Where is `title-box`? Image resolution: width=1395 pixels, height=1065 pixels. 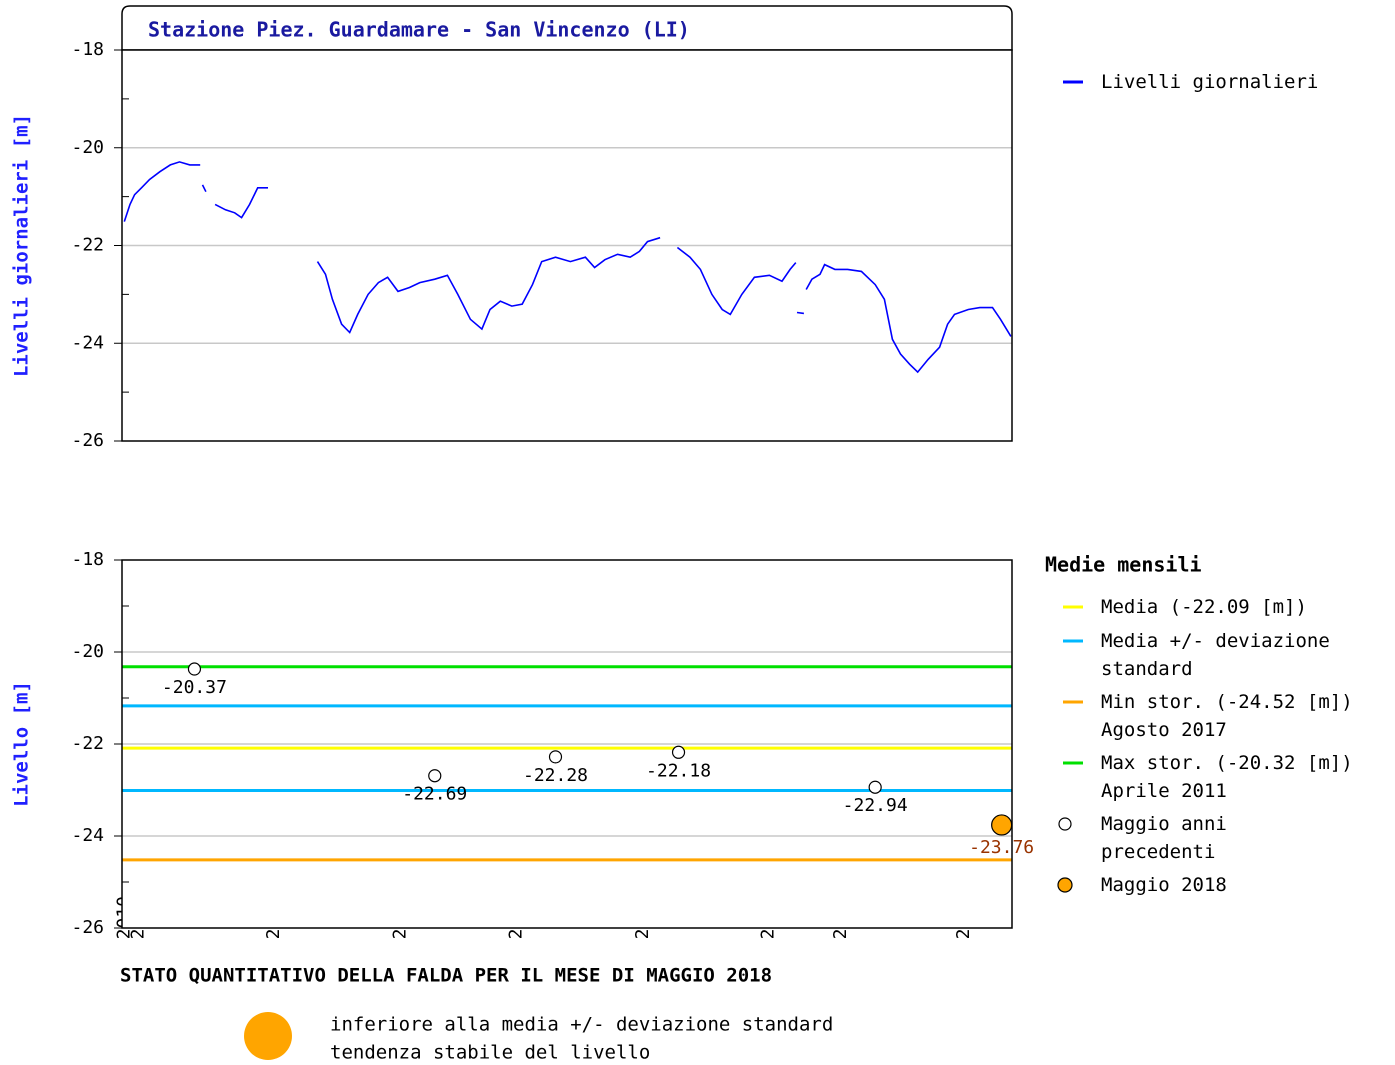 title-box is located at coordinates (567, 28).